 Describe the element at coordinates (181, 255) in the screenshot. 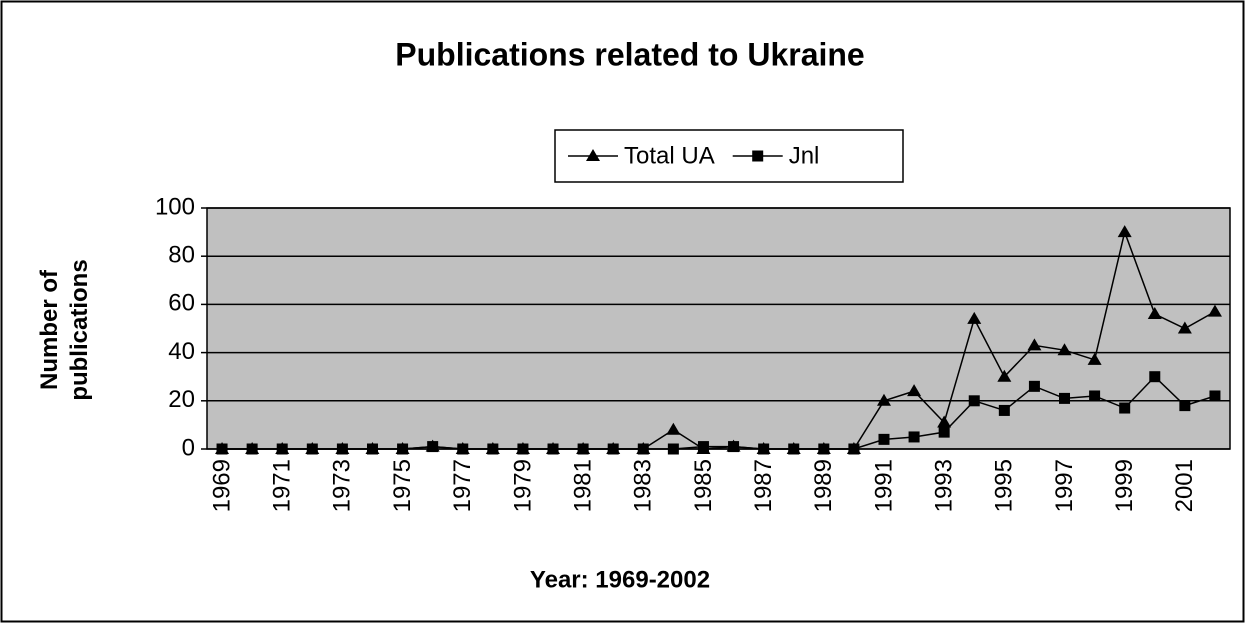

I see `y-tick-label: 80` at that location.